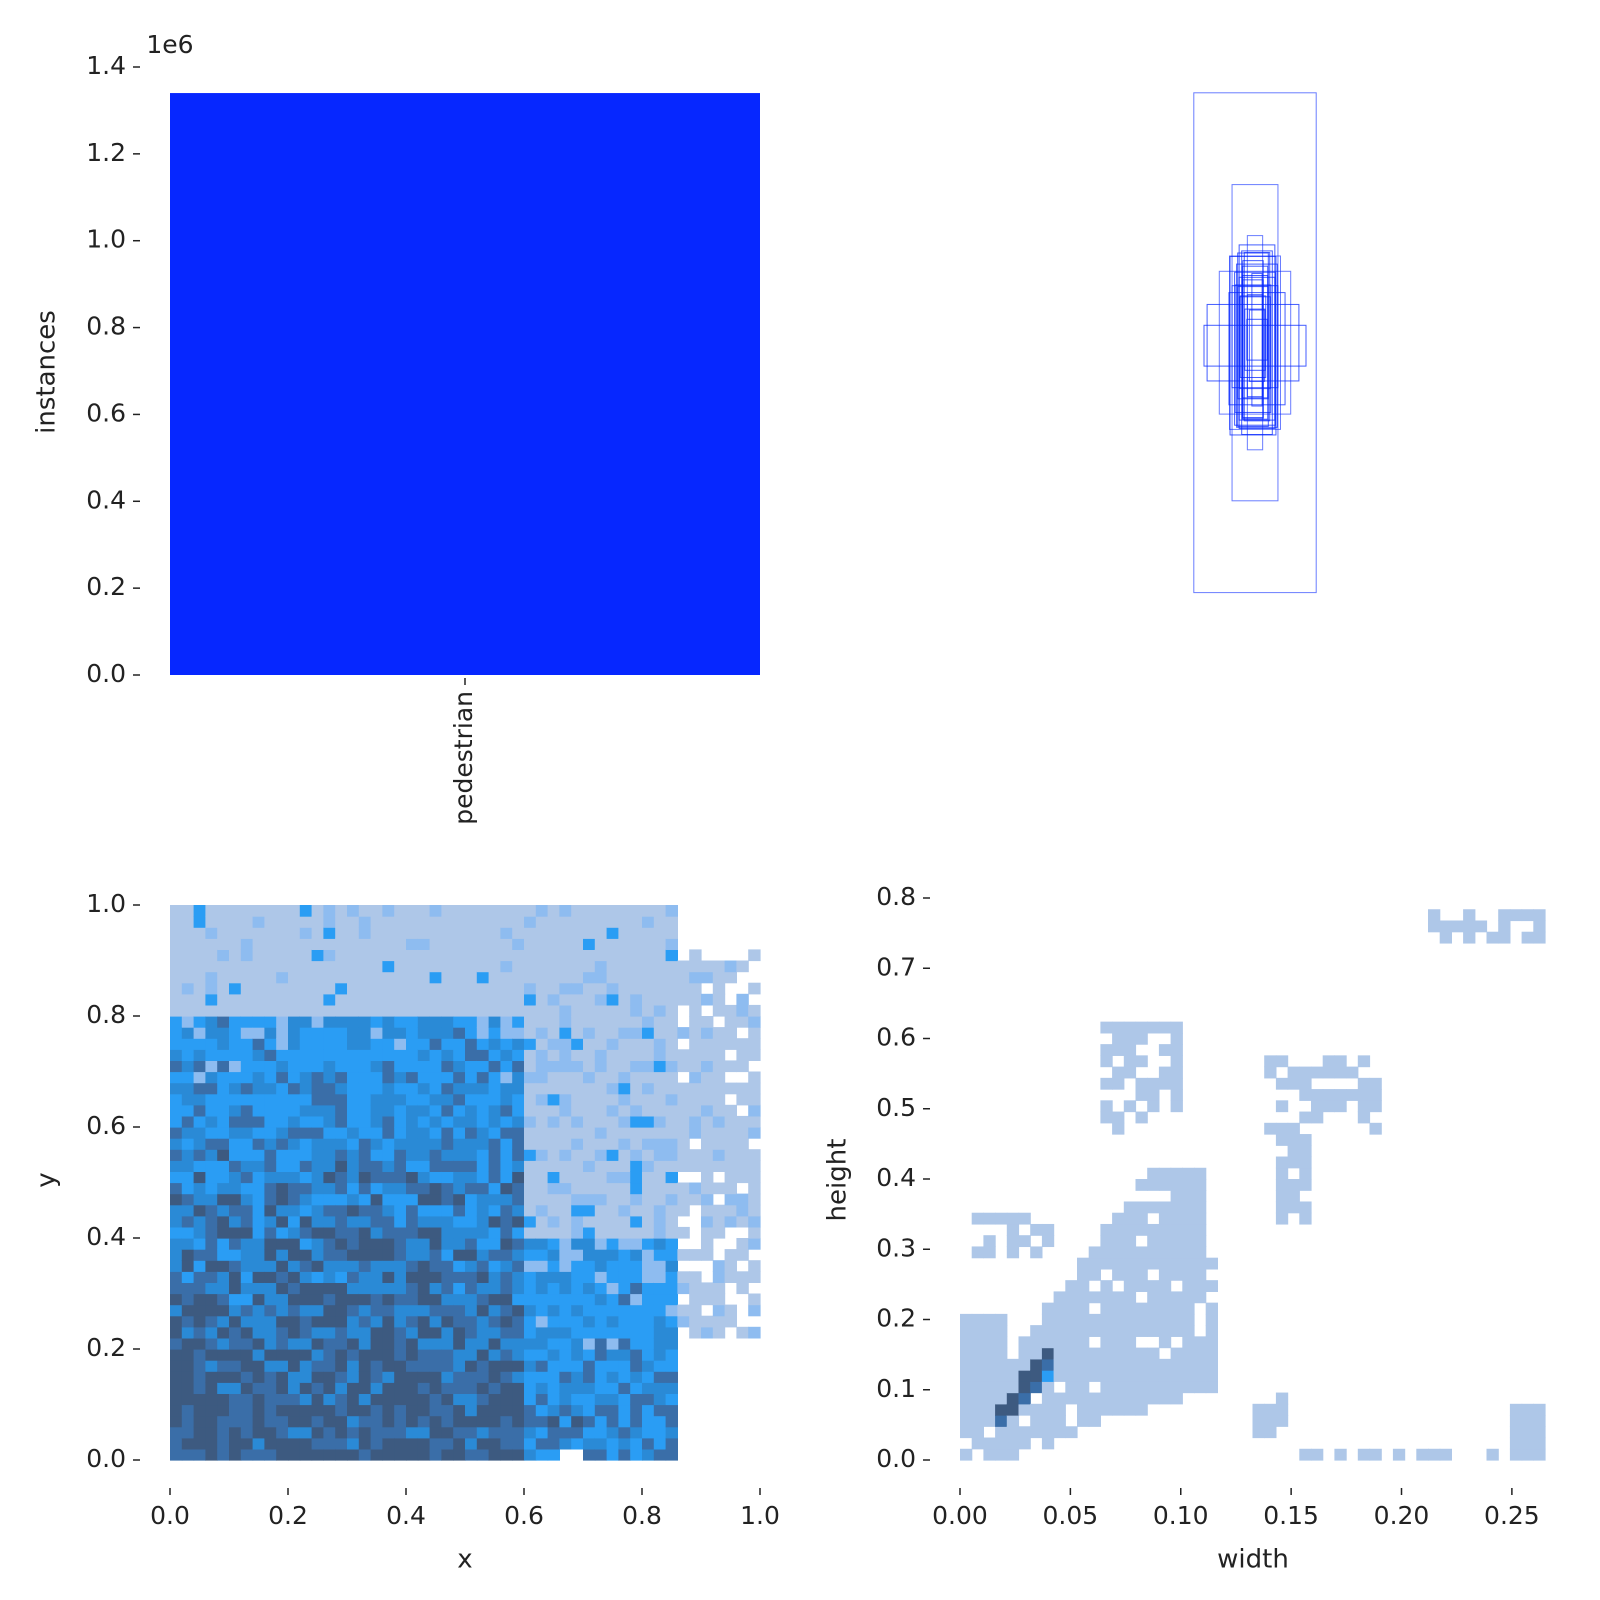 The height and width of the screenshot is (1600, 1600). Describe the element at coordinates (106, 903) in the screenshot. I see `y-tick-label: 1.0` at that location.